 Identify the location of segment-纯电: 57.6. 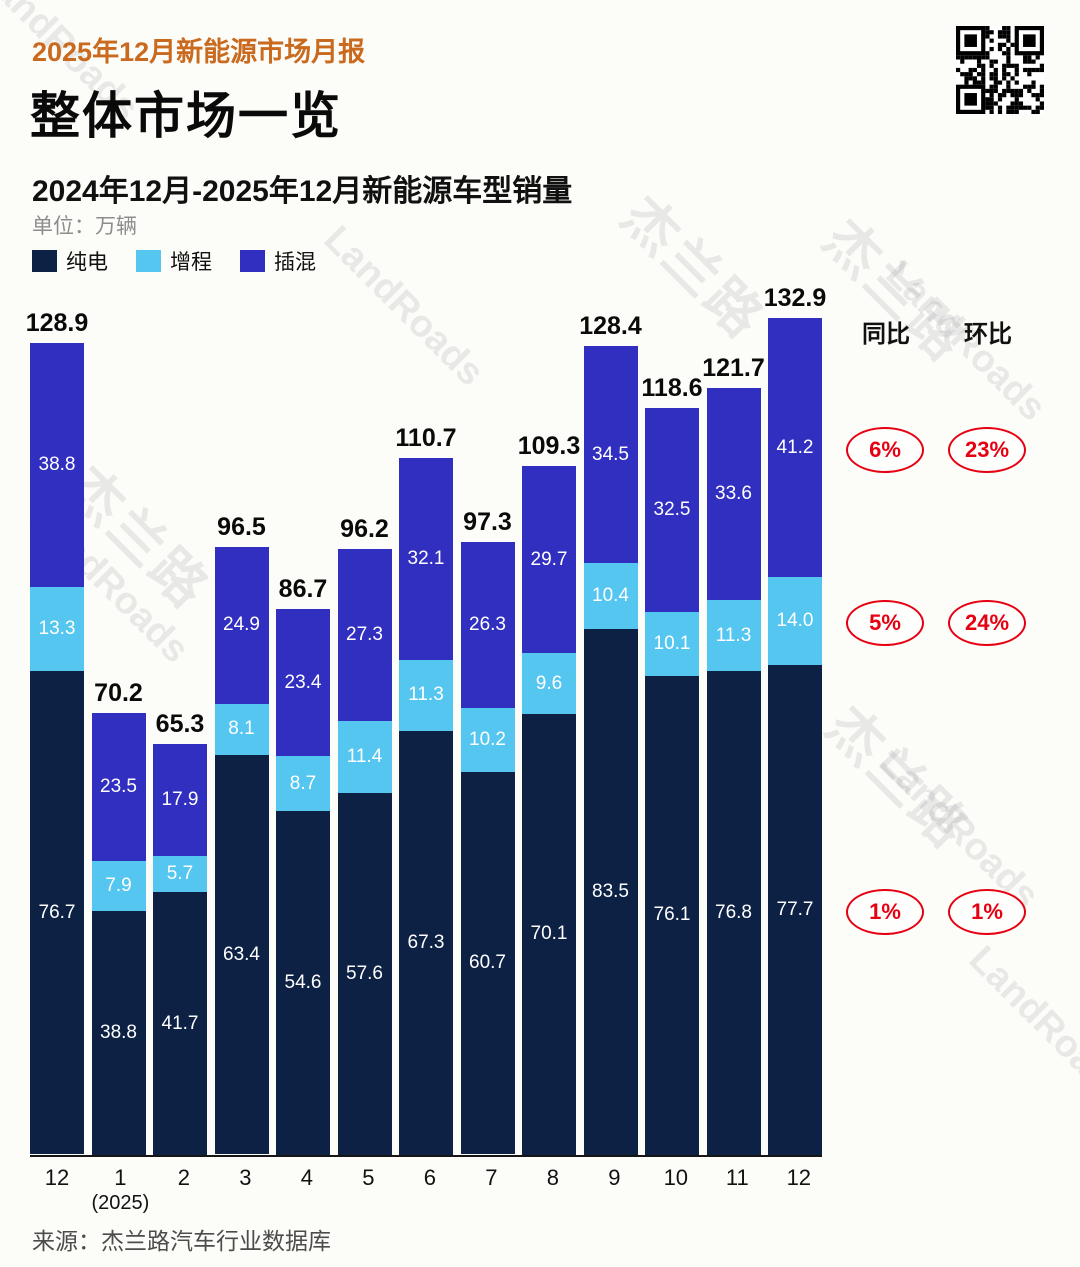
(364, 973).